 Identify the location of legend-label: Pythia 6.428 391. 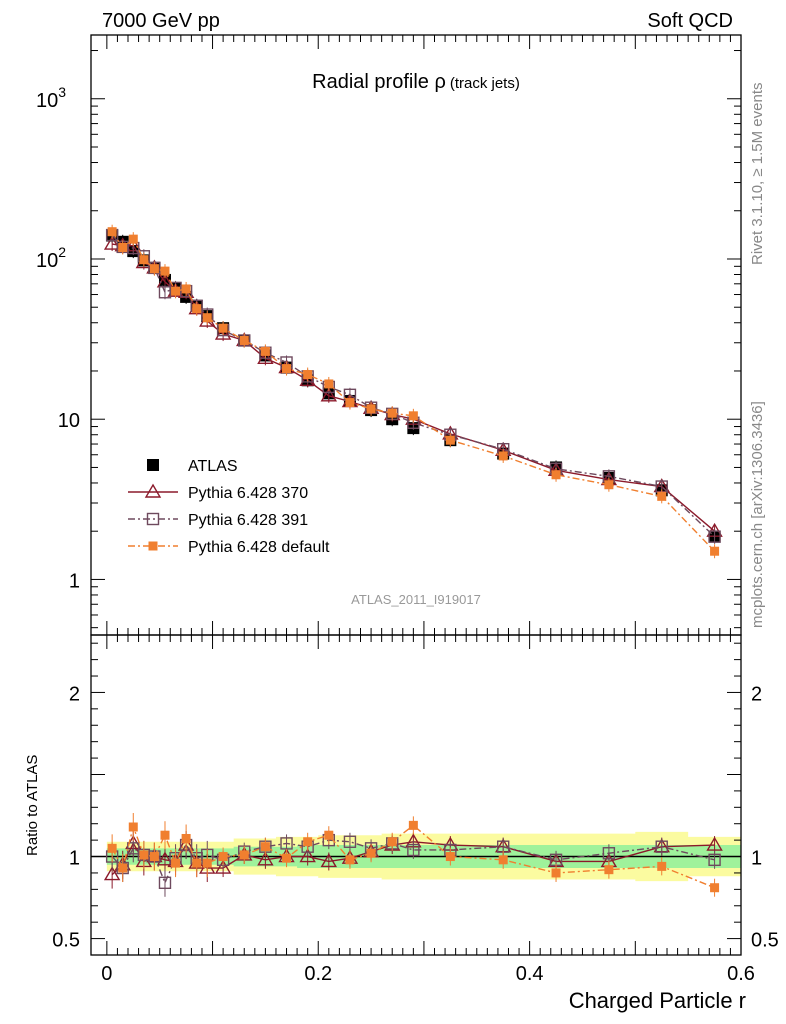
(248, 520).